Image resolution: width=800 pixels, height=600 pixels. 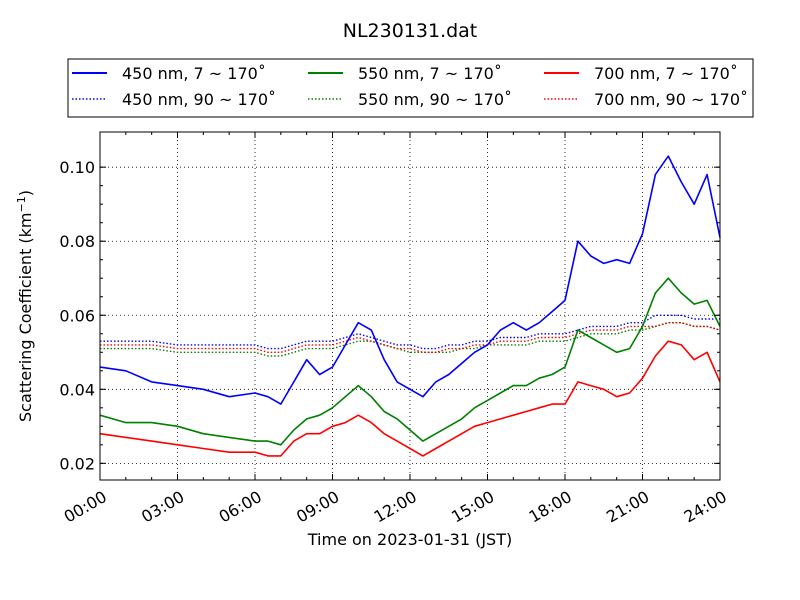 I want to click on legend-box, so click(x=410, y=88).